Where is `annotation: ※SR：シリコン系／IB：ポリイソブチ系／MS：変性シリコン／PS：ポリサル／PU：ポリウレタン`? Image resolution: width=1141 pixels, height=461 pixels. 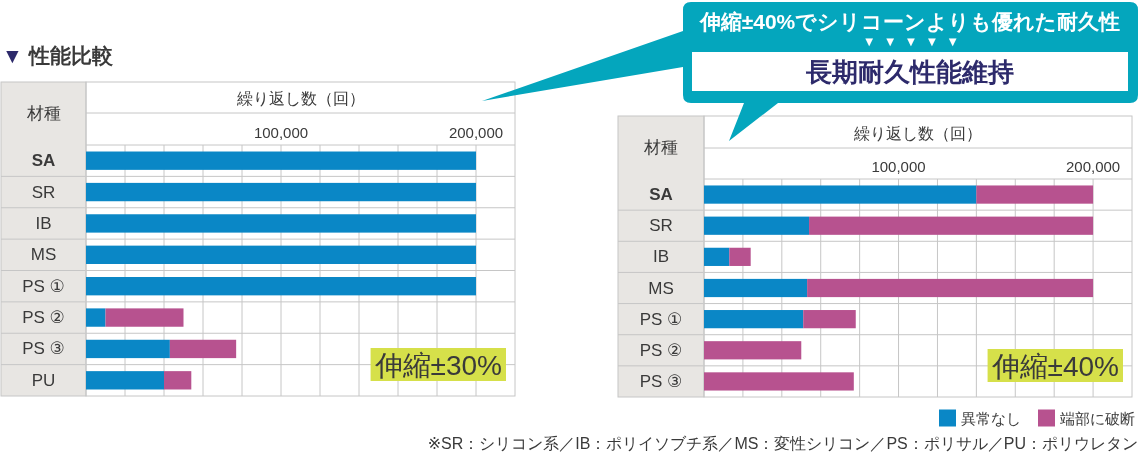
annotation: ※SR：シリコン系／IB：ポリイソブチ系／MS：変性シリコン／PS：ポリサル／PU：ポリウレタン is located at coordinates (782, 443).